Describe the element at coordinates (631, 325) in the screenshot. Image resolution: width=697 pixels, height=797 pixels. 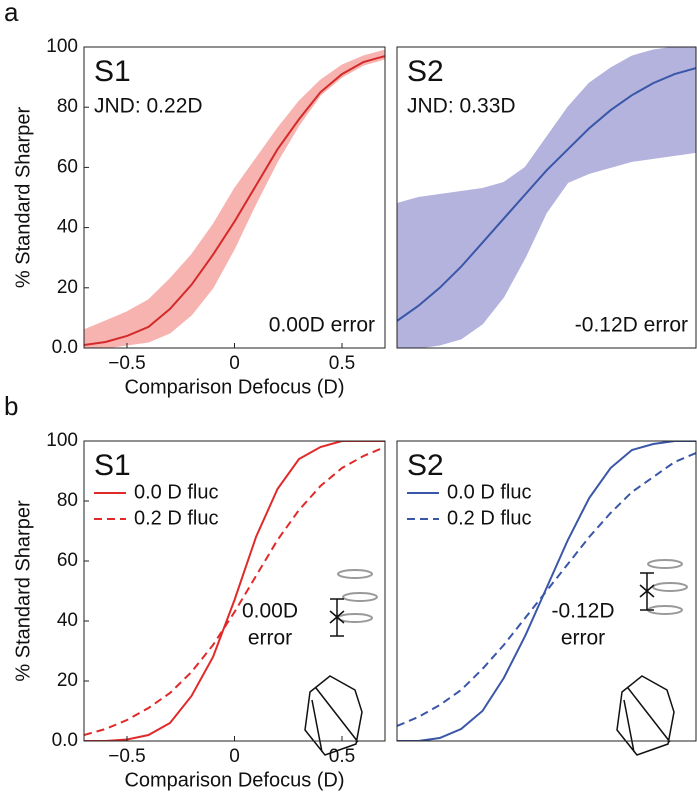
I see `error-annotation: -0.12D error` at that location.